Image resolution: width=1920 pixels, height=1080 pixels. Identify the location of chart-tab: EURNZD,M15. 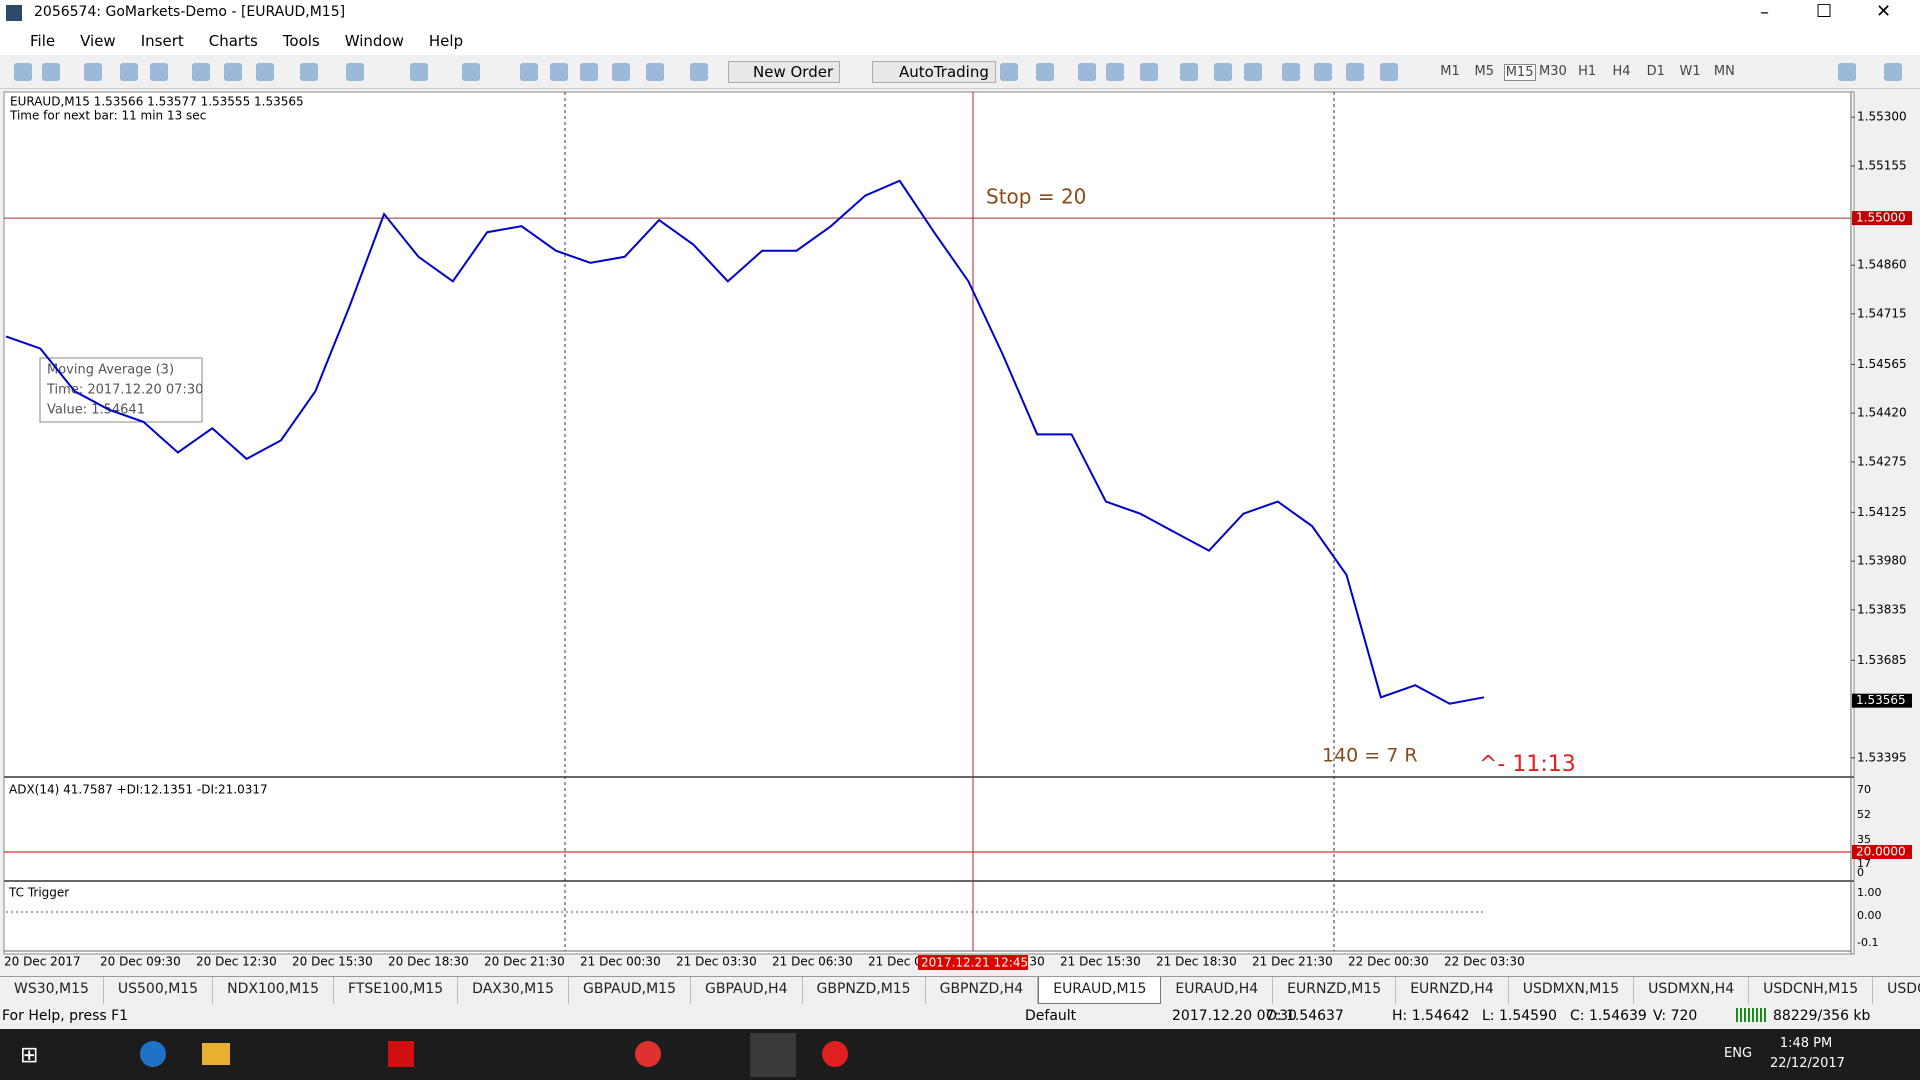
(1335, 990).